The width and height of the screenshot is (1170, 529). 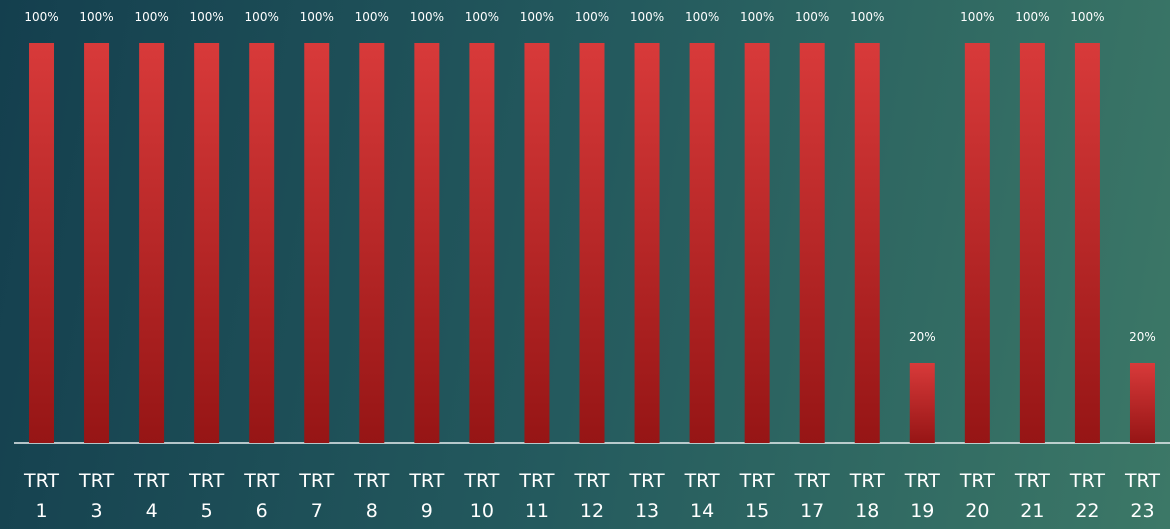 I want to click on x-tick-label: TRT 10, so click(x=482, y=496).